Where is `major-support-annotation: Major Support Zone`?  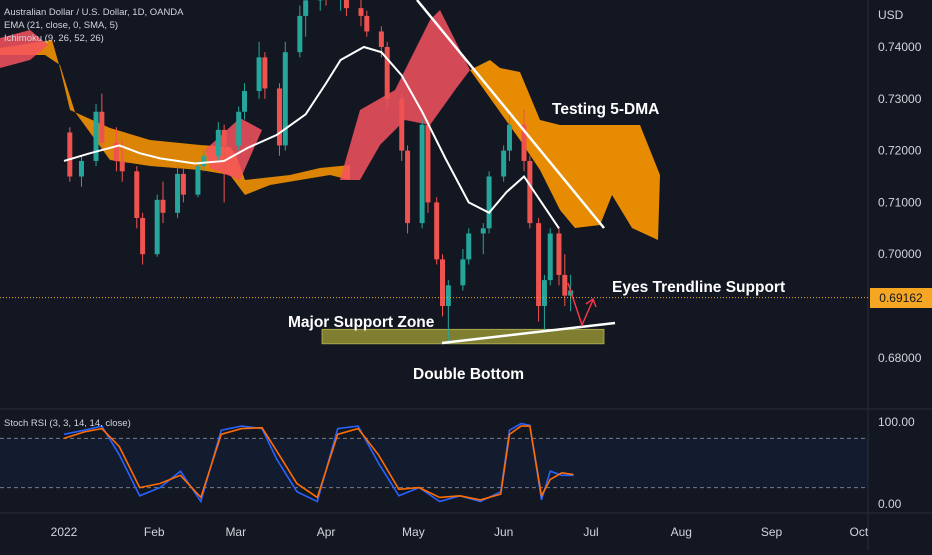 major-support-annotation: Major Support Zone is located at coordinates (361, 323).